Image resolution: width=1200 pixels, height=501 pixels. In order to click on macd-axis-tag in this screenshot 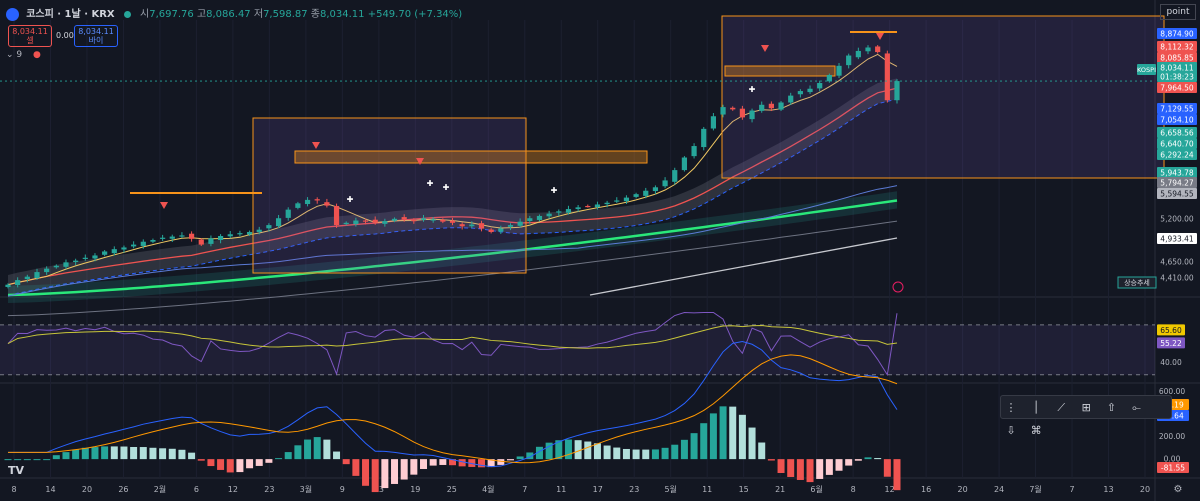, I will do `click(1173, 467)`.